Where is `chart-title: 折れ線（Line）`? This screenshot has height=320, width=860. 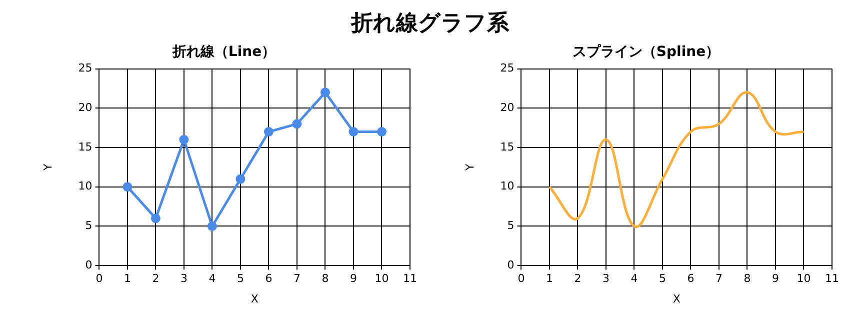 chart-title: 折れ線（Line） is located at coordinates (223, 52).